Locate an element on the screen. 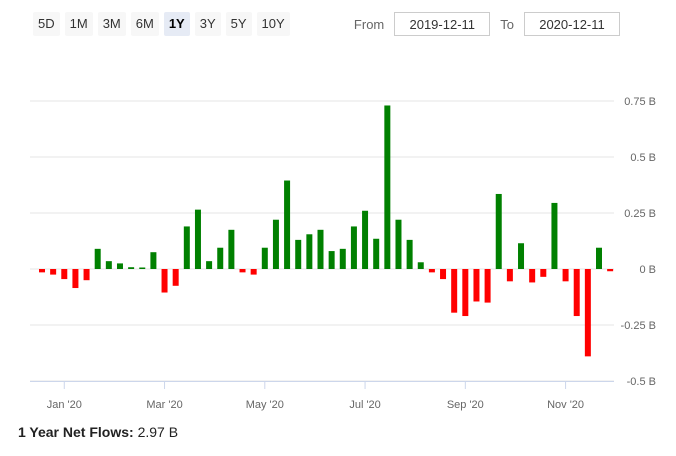 The width and height of the screenshot is (676, 456). range-button-1y: 1Y is located at coordinates (176, 24).